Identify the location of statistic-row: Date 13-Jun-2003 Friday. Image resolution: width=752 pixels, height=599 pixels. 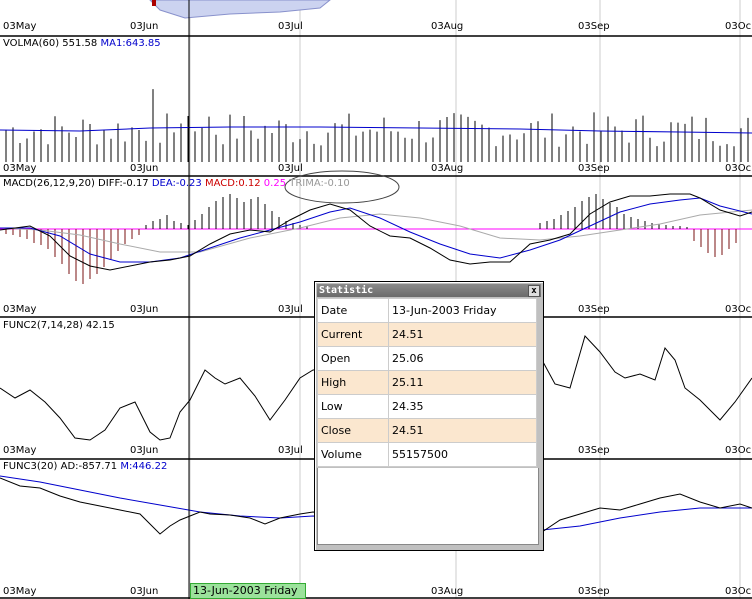
(427, 310).